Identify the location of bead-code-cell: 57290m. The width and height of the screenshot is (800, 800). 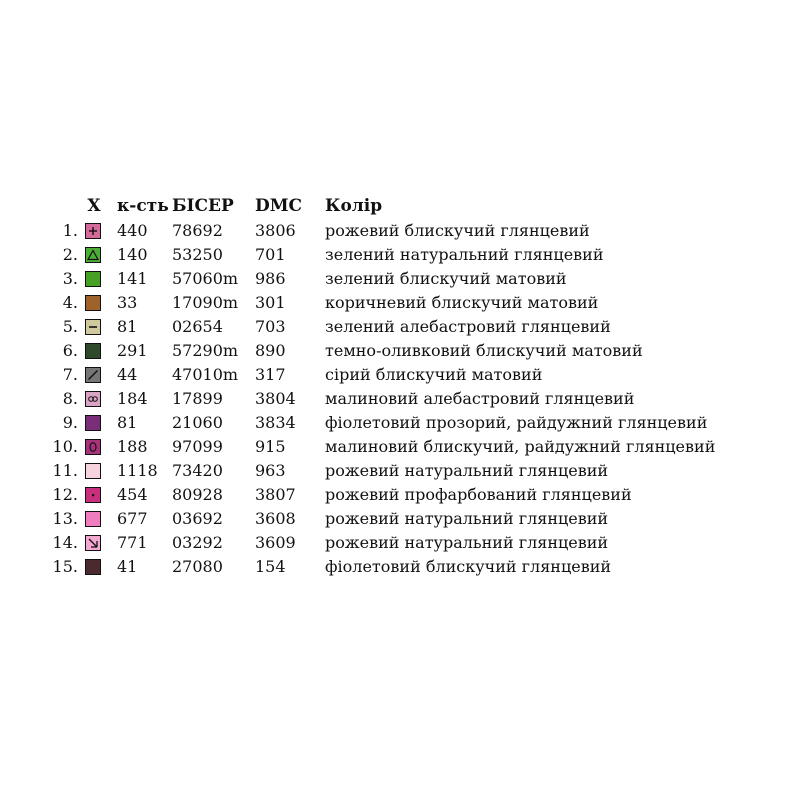
(205, 350).